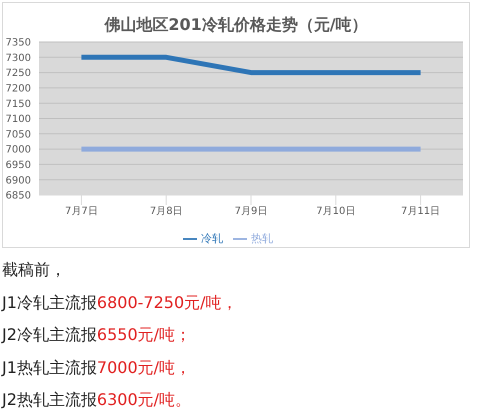  I want to click on y-tick-label: 6900, so click(18, 180).